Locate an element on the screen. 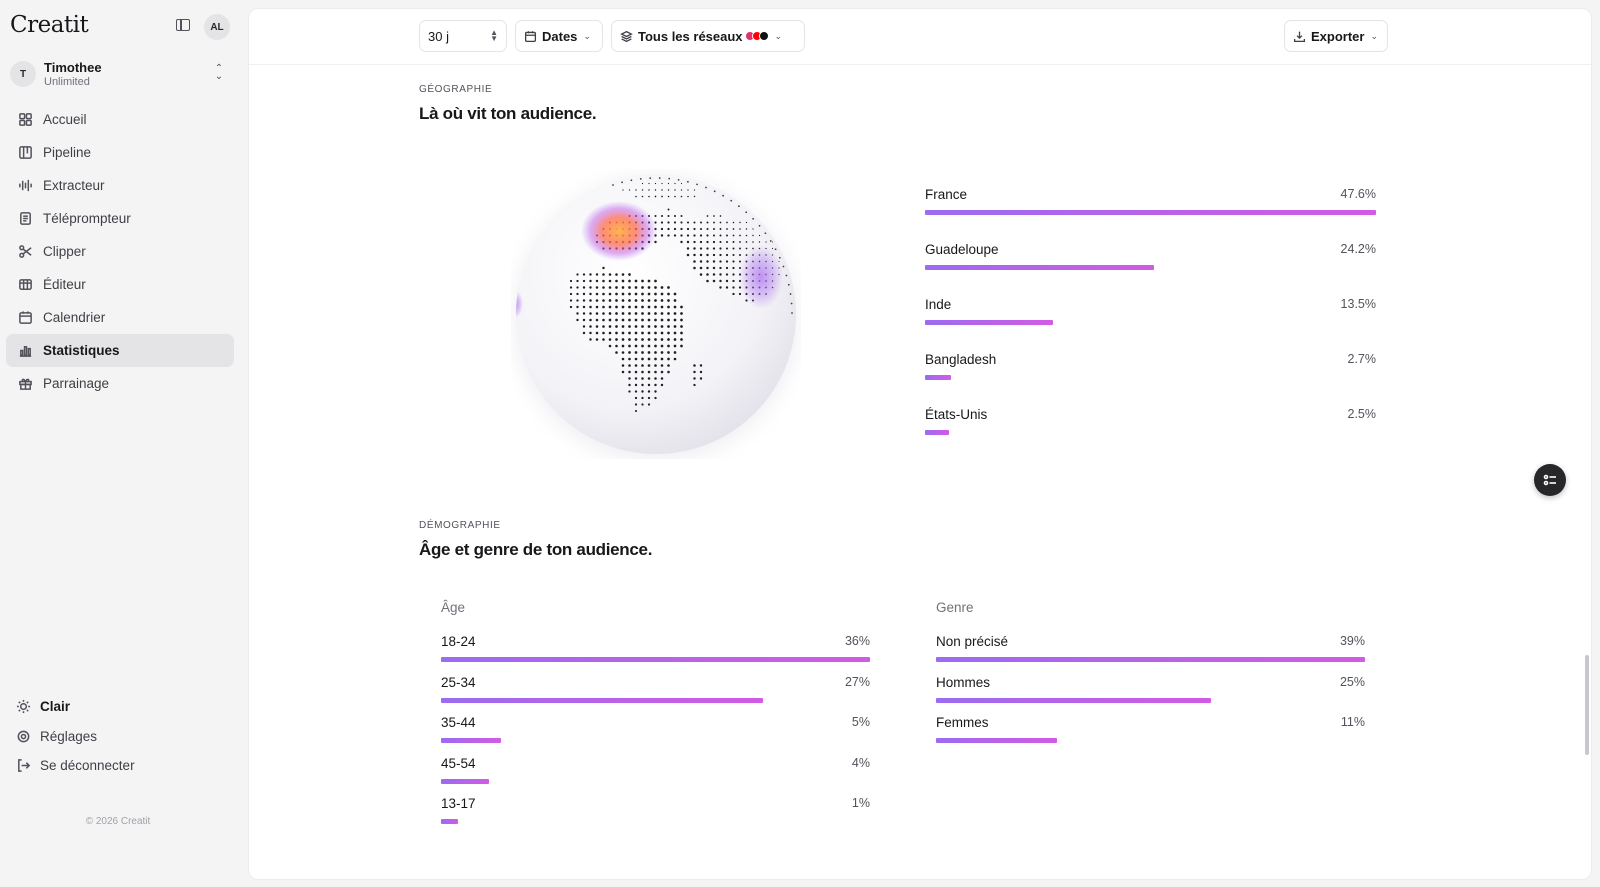 The height and width of the screenshot is (887, 1600). gender-row-bar-track is located at coordinates (1150, 659).